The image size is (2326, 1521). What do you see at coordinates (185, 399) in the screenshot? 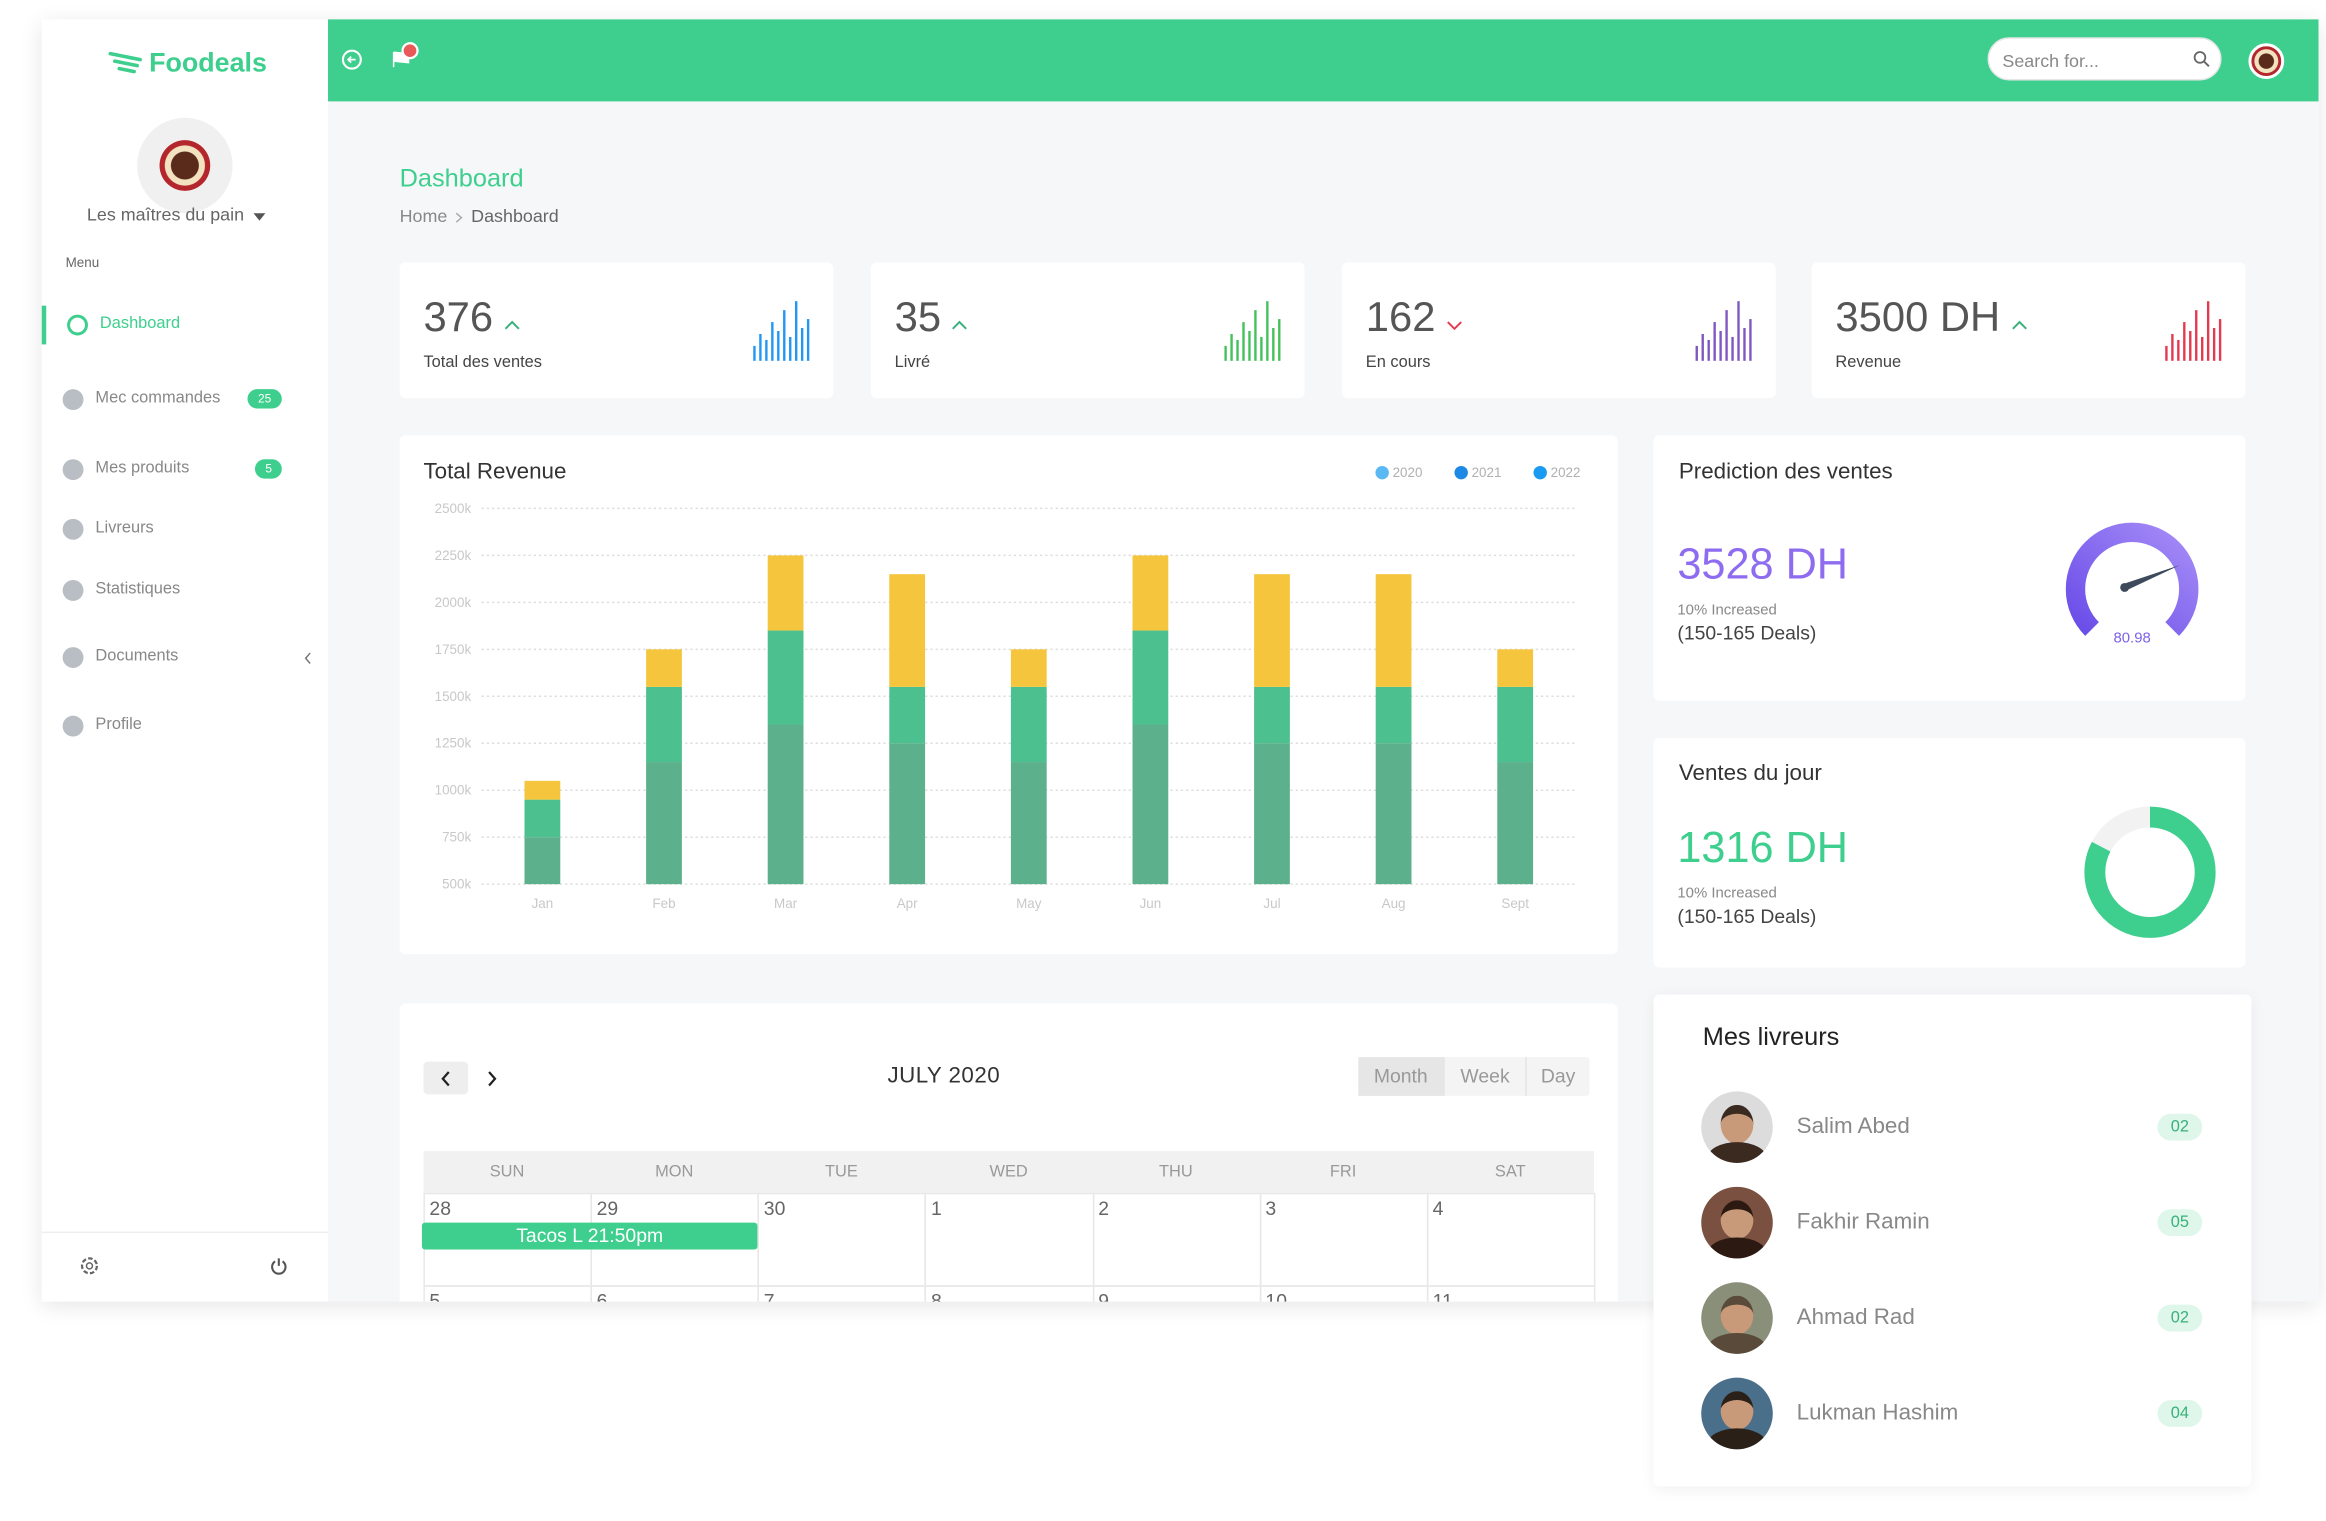
I see `menu-item: Mec commandes 25` at bounding box center [185, 399].